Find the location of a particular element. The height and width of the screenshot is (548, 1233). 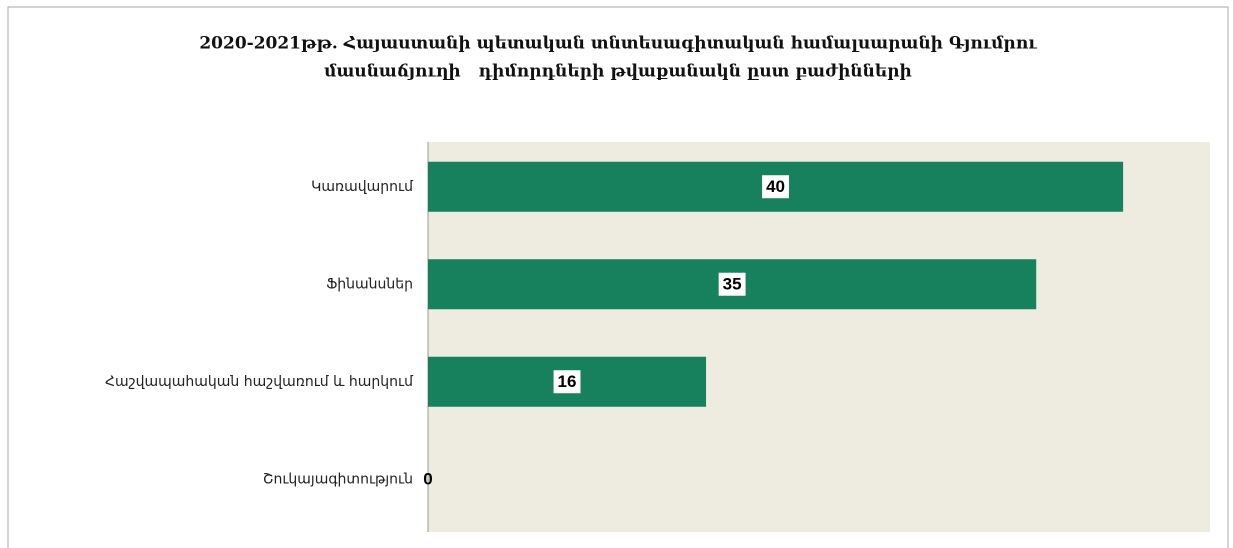

value-label: 16 is located at coordinates (567, 381).